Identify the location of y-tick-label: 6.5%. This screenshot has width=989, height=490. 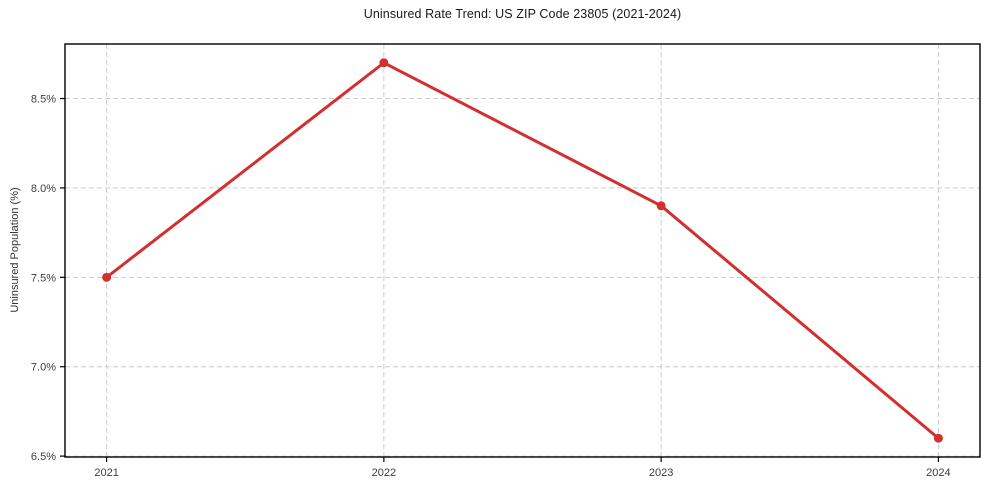
(43, 457).